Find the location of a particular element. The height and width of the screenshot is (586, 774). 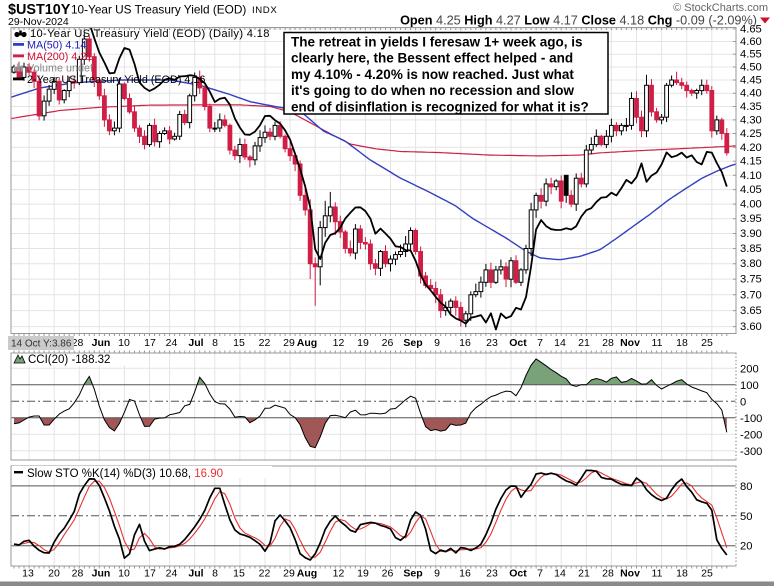

svg-text: 4.45 is located at coordinates (751, 81).